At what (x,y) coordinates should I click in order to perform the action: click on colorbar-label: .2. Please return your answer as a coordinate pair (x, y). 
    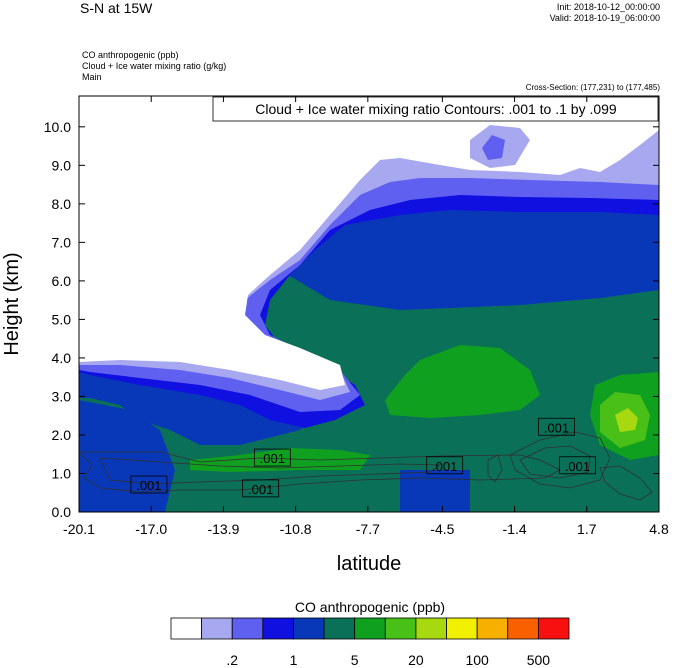
    Looking at the image, I should click on (232, 660).